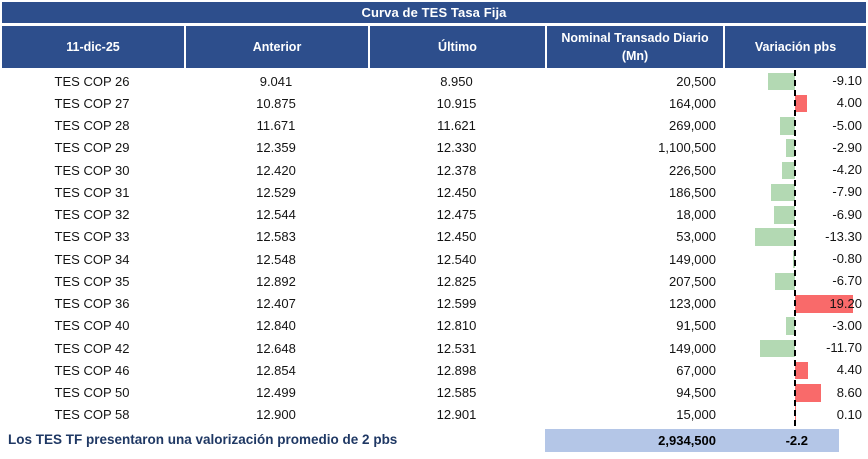  What do you see at coordinates (796, 440) in the screenshot?
I see `variation-average: -2.2` at bounding box center [796, 440].